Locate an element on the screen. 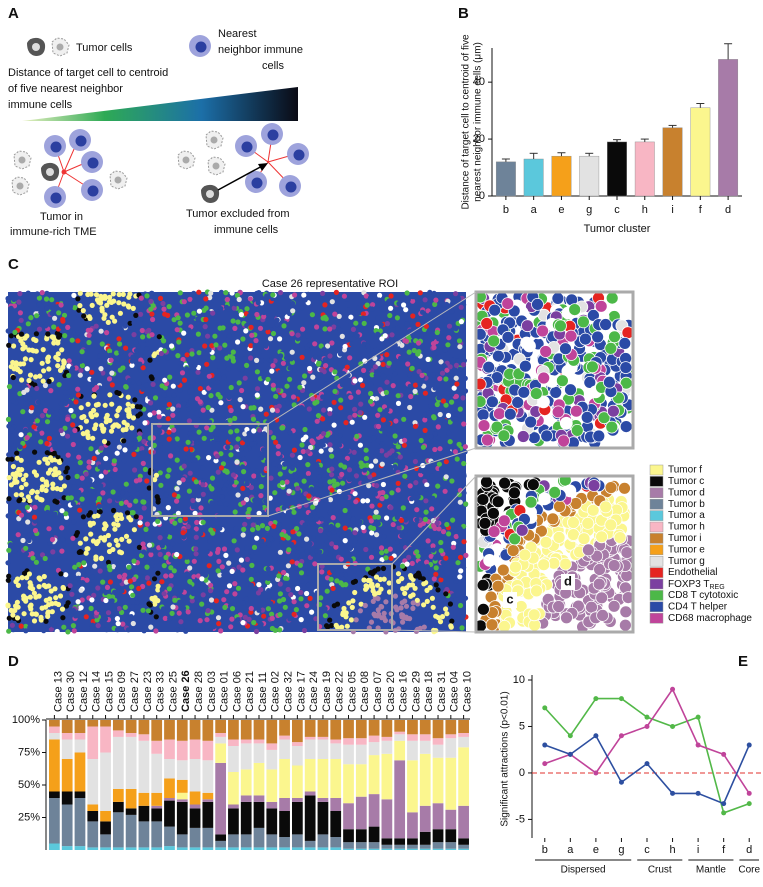 The height and width of the screenshot is (887, 763). immune-icon is located at coordinates (92, 162).